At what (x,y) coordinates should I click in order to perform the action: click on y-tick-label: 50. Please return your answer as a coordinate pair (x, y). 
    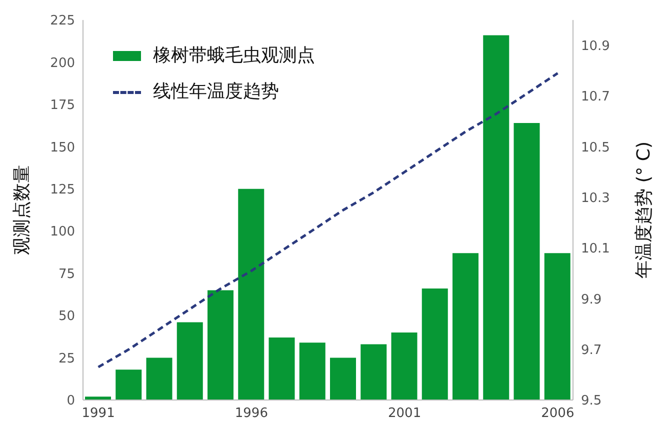
    Looking at the image, I should click on (66, 316).